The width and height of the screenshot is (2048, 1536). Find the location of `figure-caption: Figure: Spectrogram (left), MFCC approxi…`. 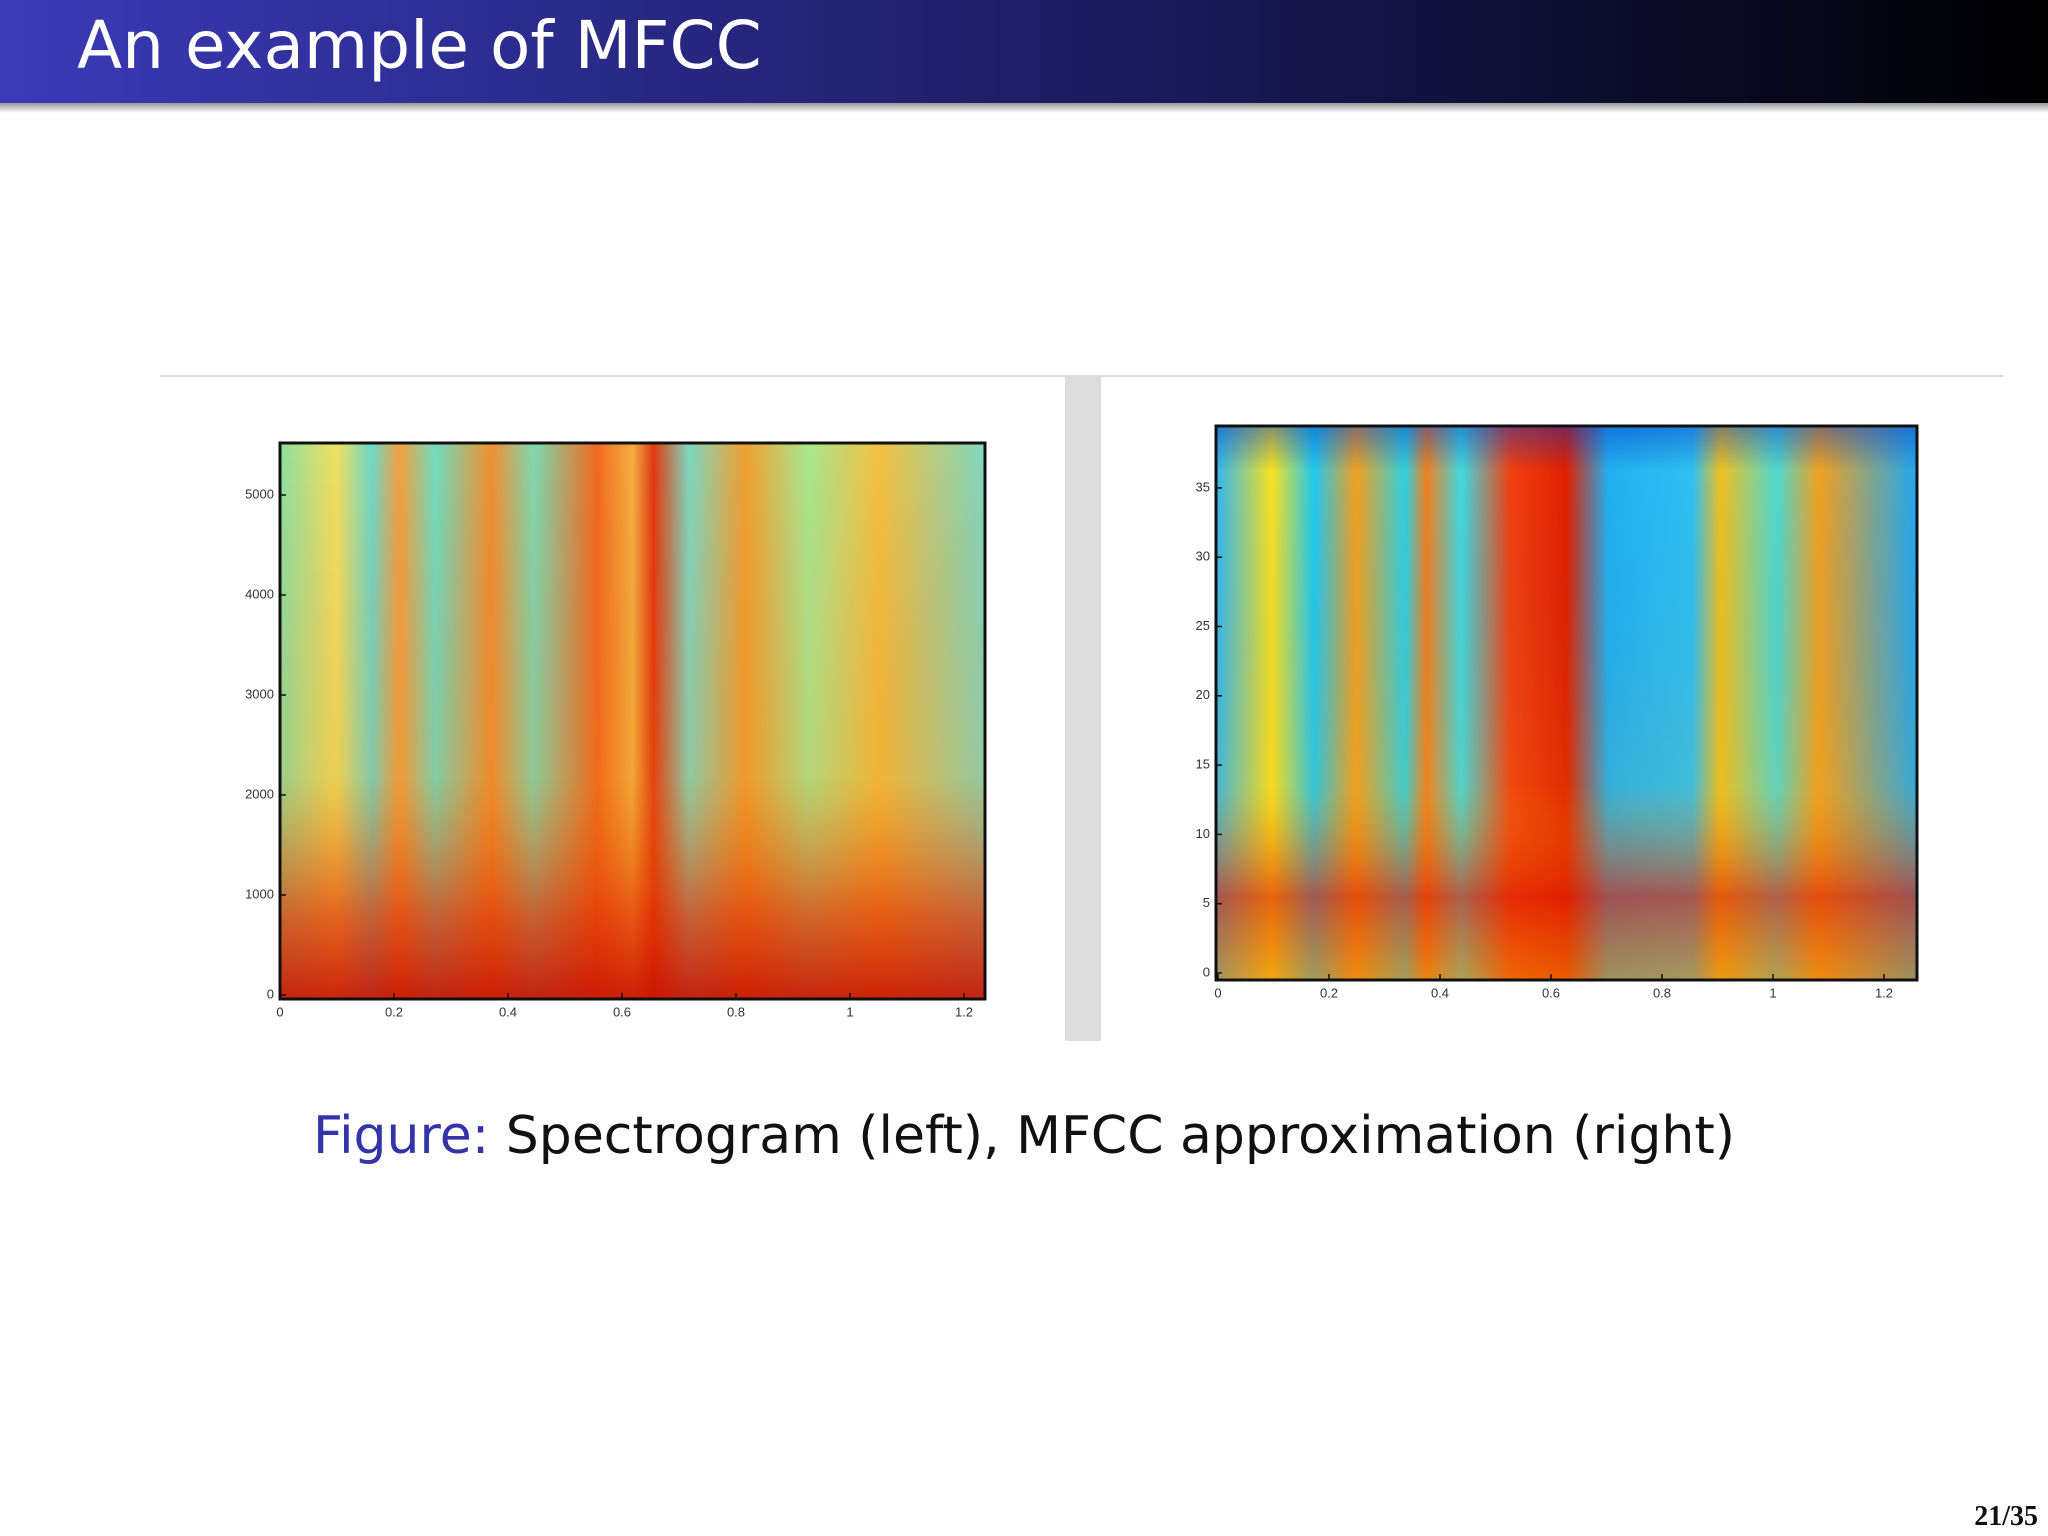

figure-caption: Figure: Spectrogram (left), MFCC approxi… is located at coordinates (1024, 1136).